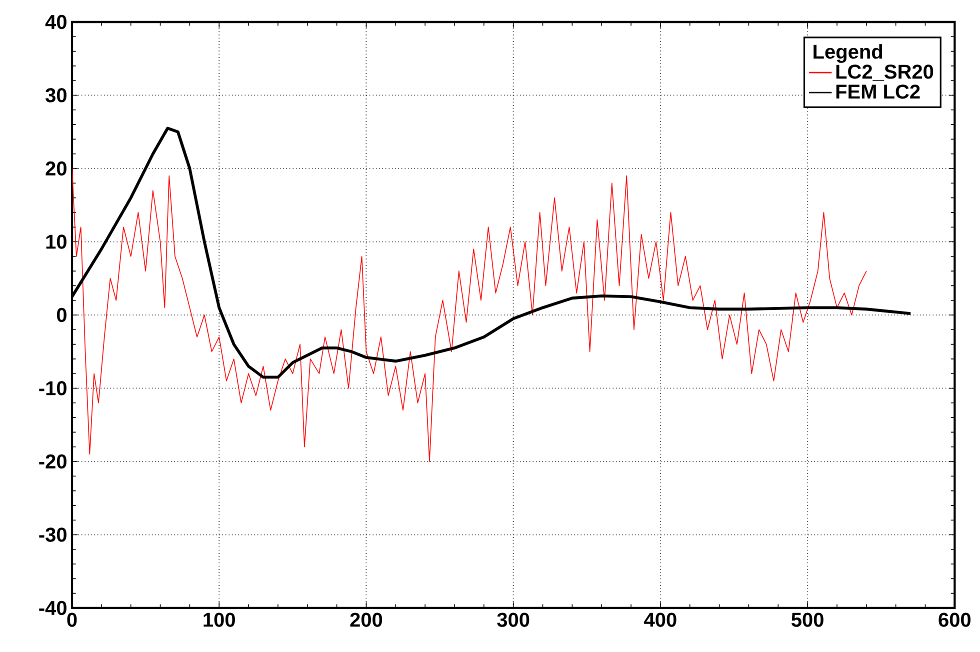 The width and height of the screenshot is (980, 652). What do you see at coordinates (52, 535) in the screenshot?
I see `y-tick-label: -30` at bounding box center [52, 535].